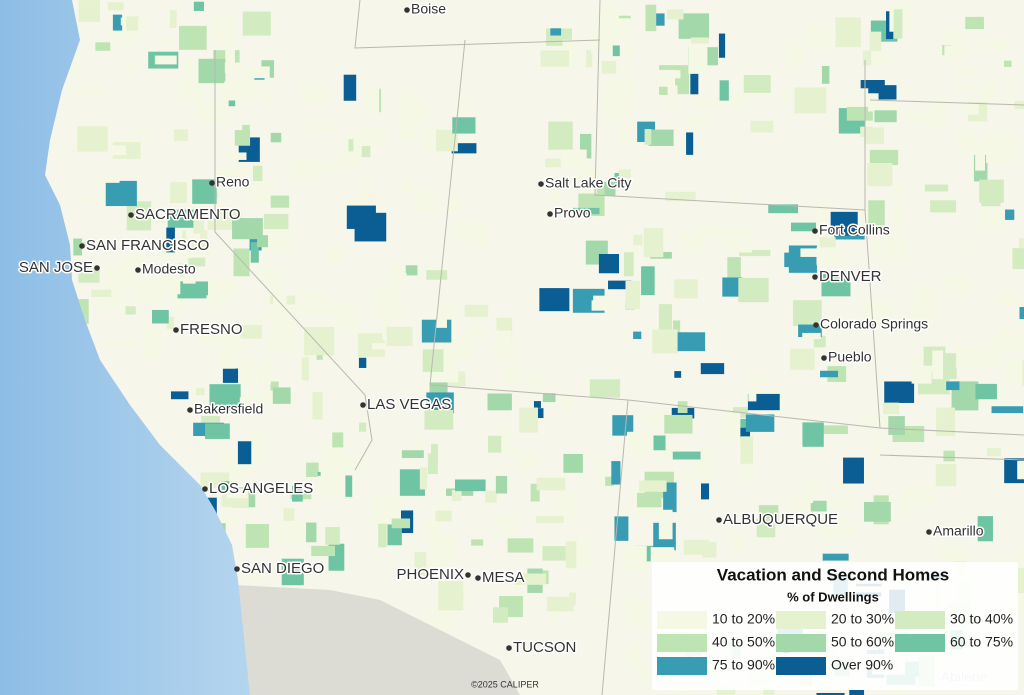 The image size is (1024, 695). I want to click on city-label: Fort Collins, so click(854, 230).